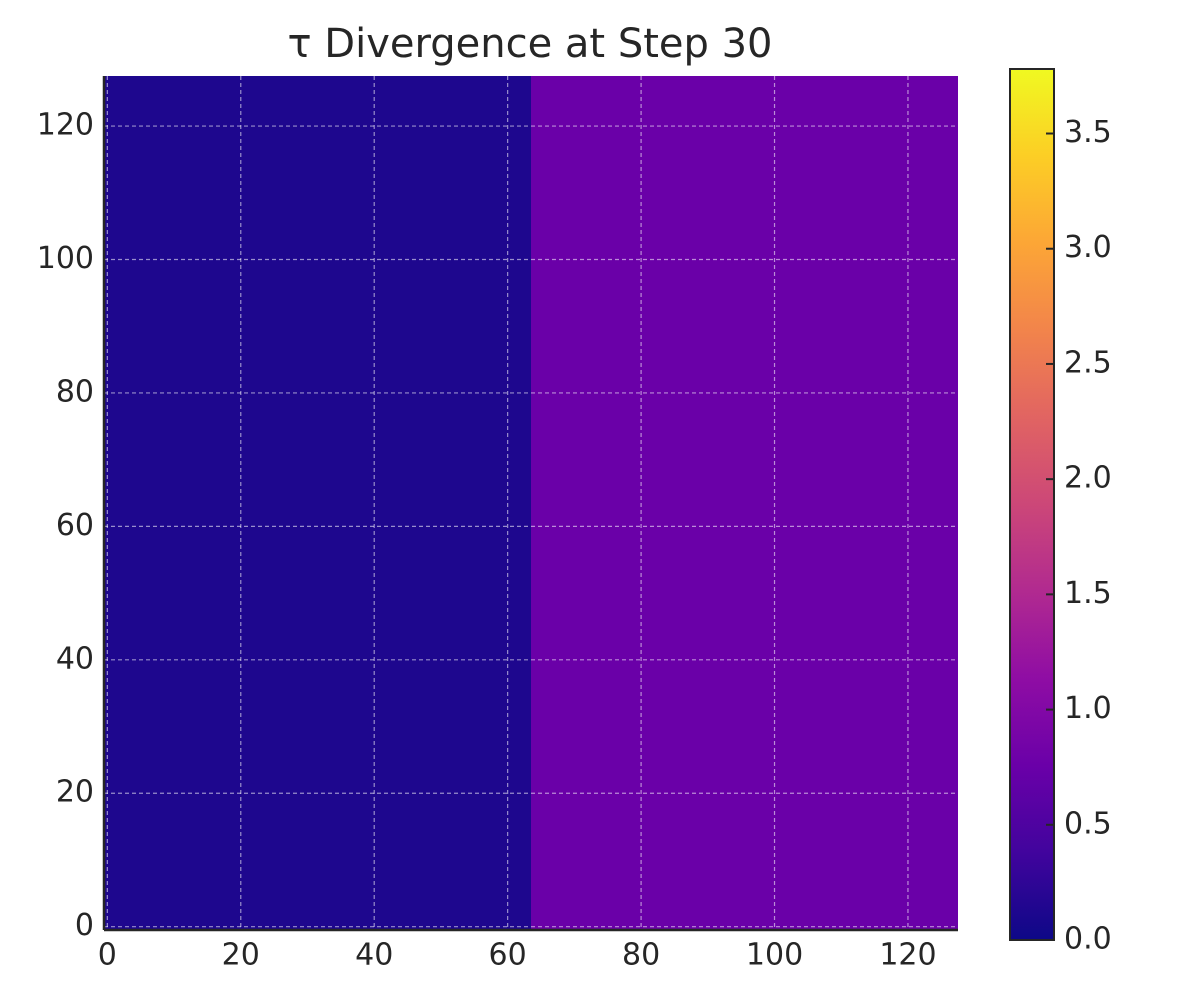 The image size is (1200, 1004). I want to click on colorbar-tick-label: 0.5, so click(1088, 823).